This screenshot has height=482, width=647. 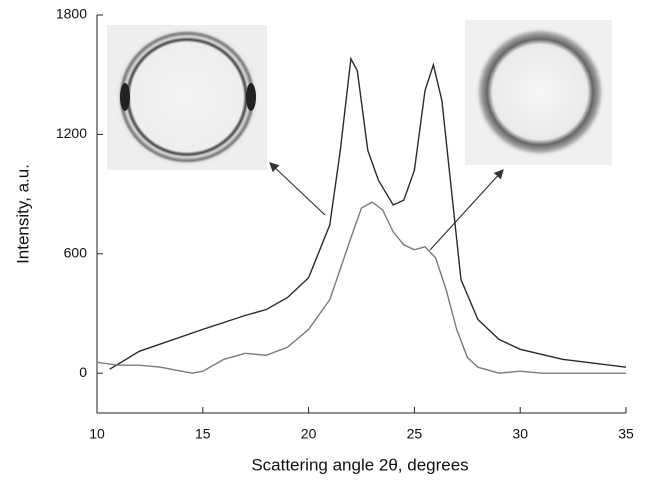 What do you see at coordinates (415, 434) in the screenshot?
I see `x-tick-label: 25` at bounding box center [415, 434].